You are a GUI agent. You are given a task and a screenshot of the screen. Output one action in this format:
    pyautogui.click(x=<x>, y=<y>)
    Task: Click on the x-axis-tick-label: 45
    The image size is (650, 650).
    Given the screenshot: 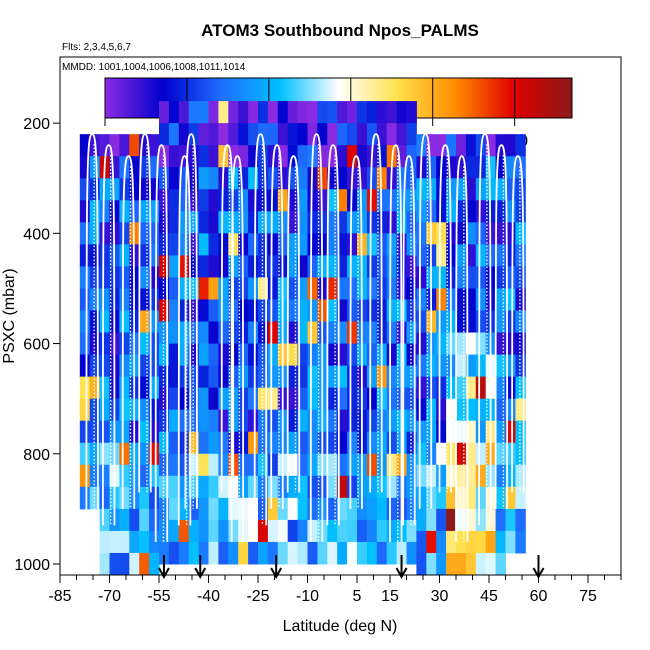 What is the action you would take?
    pyautogui.click(x=489, y=596)
    